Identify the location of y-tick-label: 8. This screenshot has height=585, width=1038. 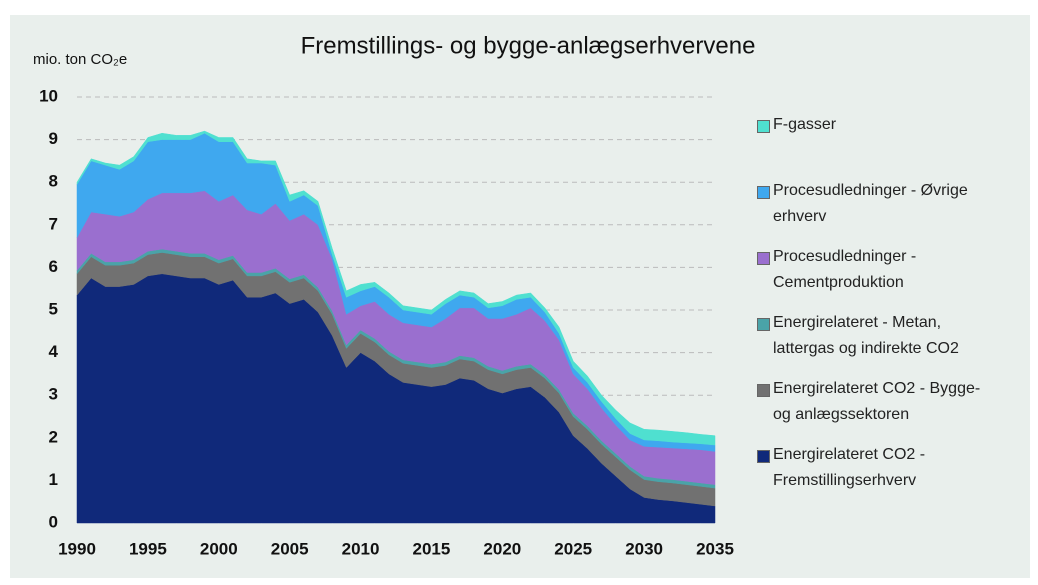
(53, 181).